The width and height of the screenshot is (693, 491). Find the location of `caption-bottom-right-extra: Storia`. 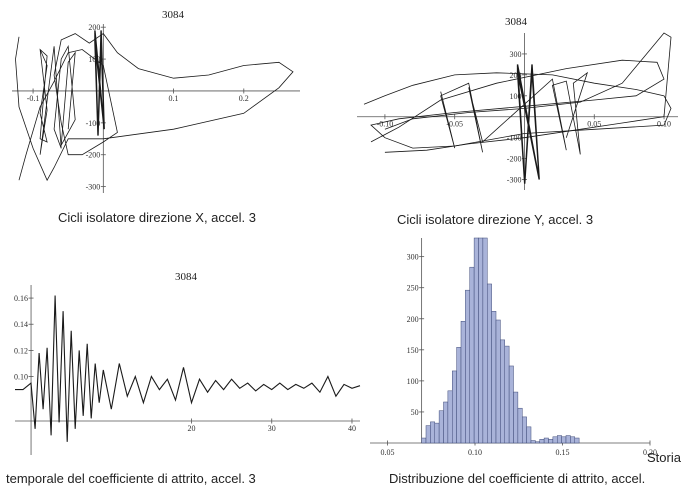

caption-bottom-right-extra: Storia is located at coordinates (664, 457).